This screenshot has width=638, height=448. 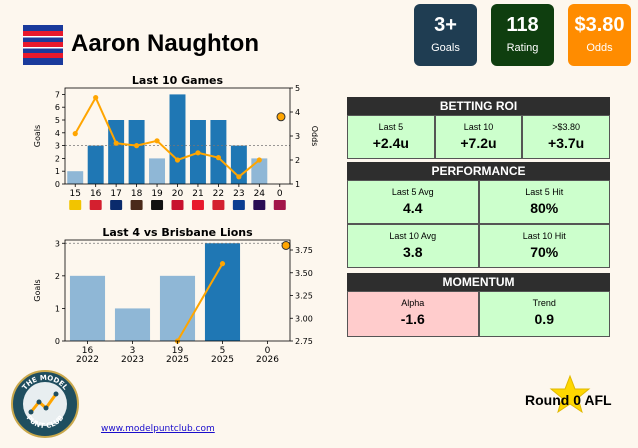 I want to click on last-10-avg: Last 10 Avg 3.8, so click(x=413, y=246).